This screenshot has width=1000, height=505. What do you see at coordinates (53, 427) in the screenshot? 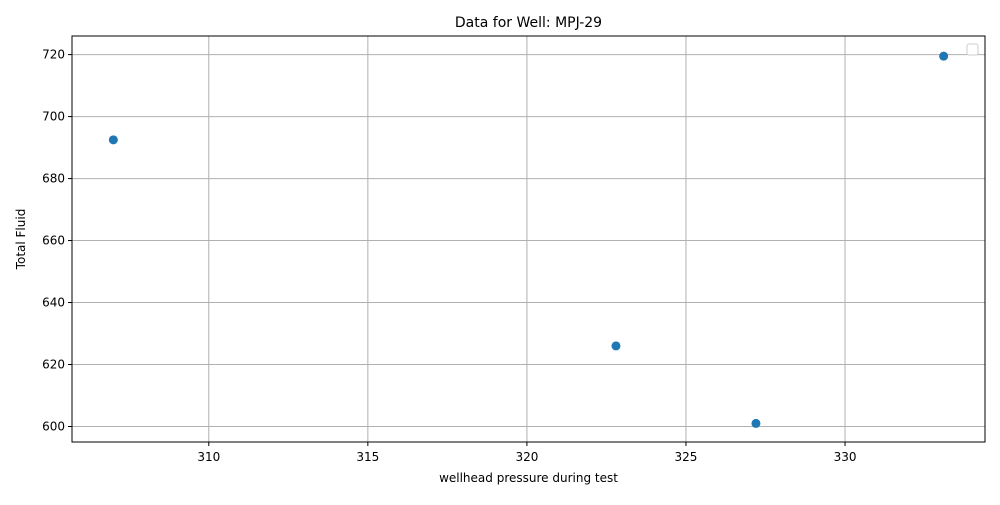
I see `y-tick-label: 600` at bounding box center [53, 427].